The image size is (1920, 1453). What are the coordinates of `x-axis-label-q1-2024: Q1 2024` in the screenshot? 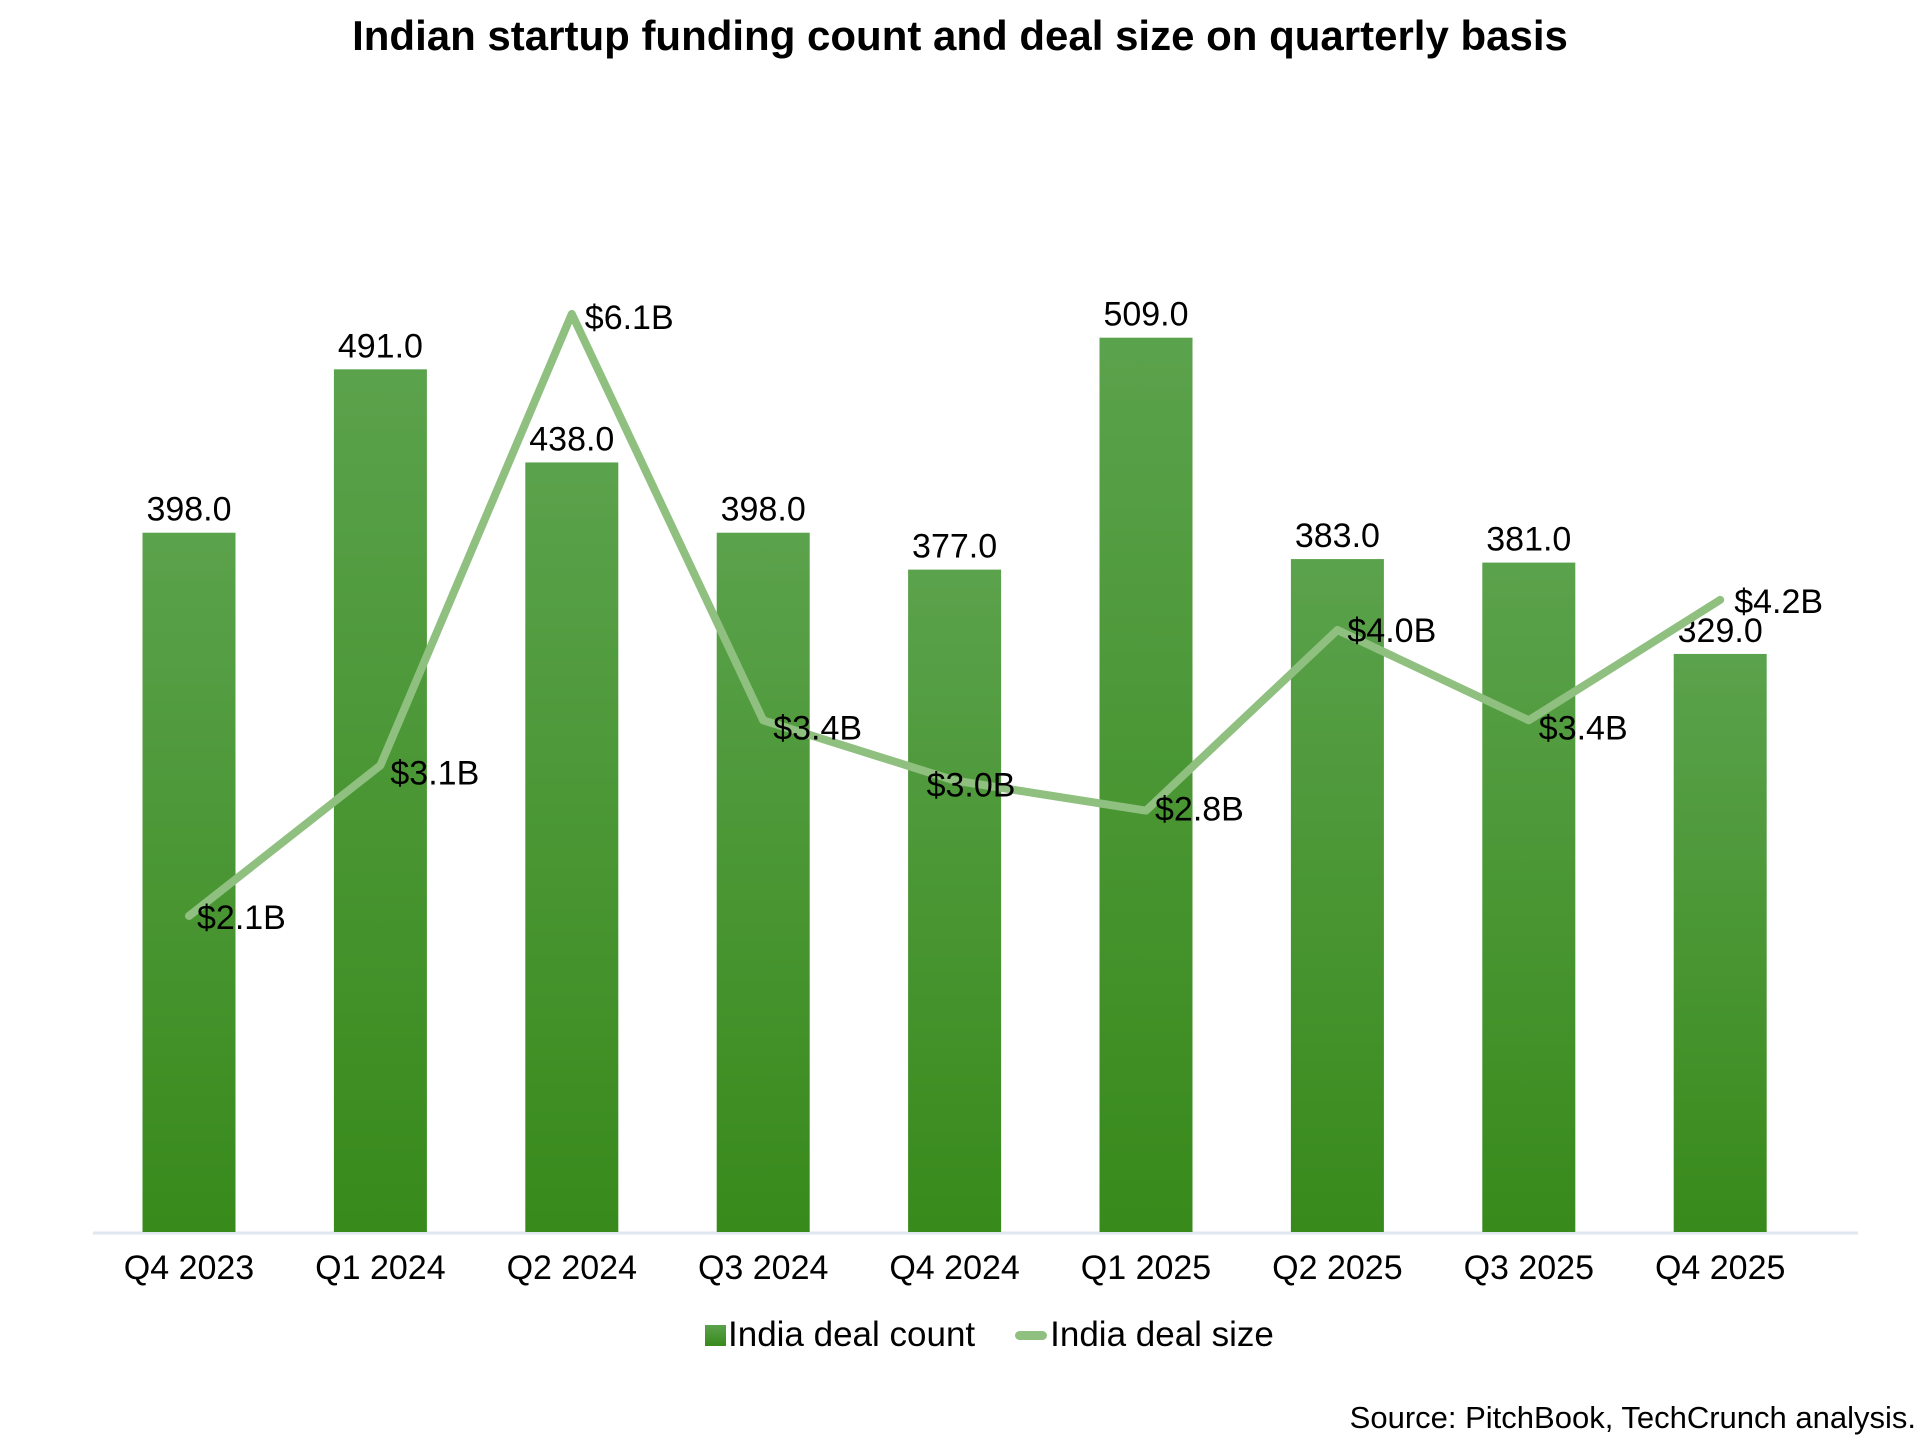 It's located at (380, 1268).